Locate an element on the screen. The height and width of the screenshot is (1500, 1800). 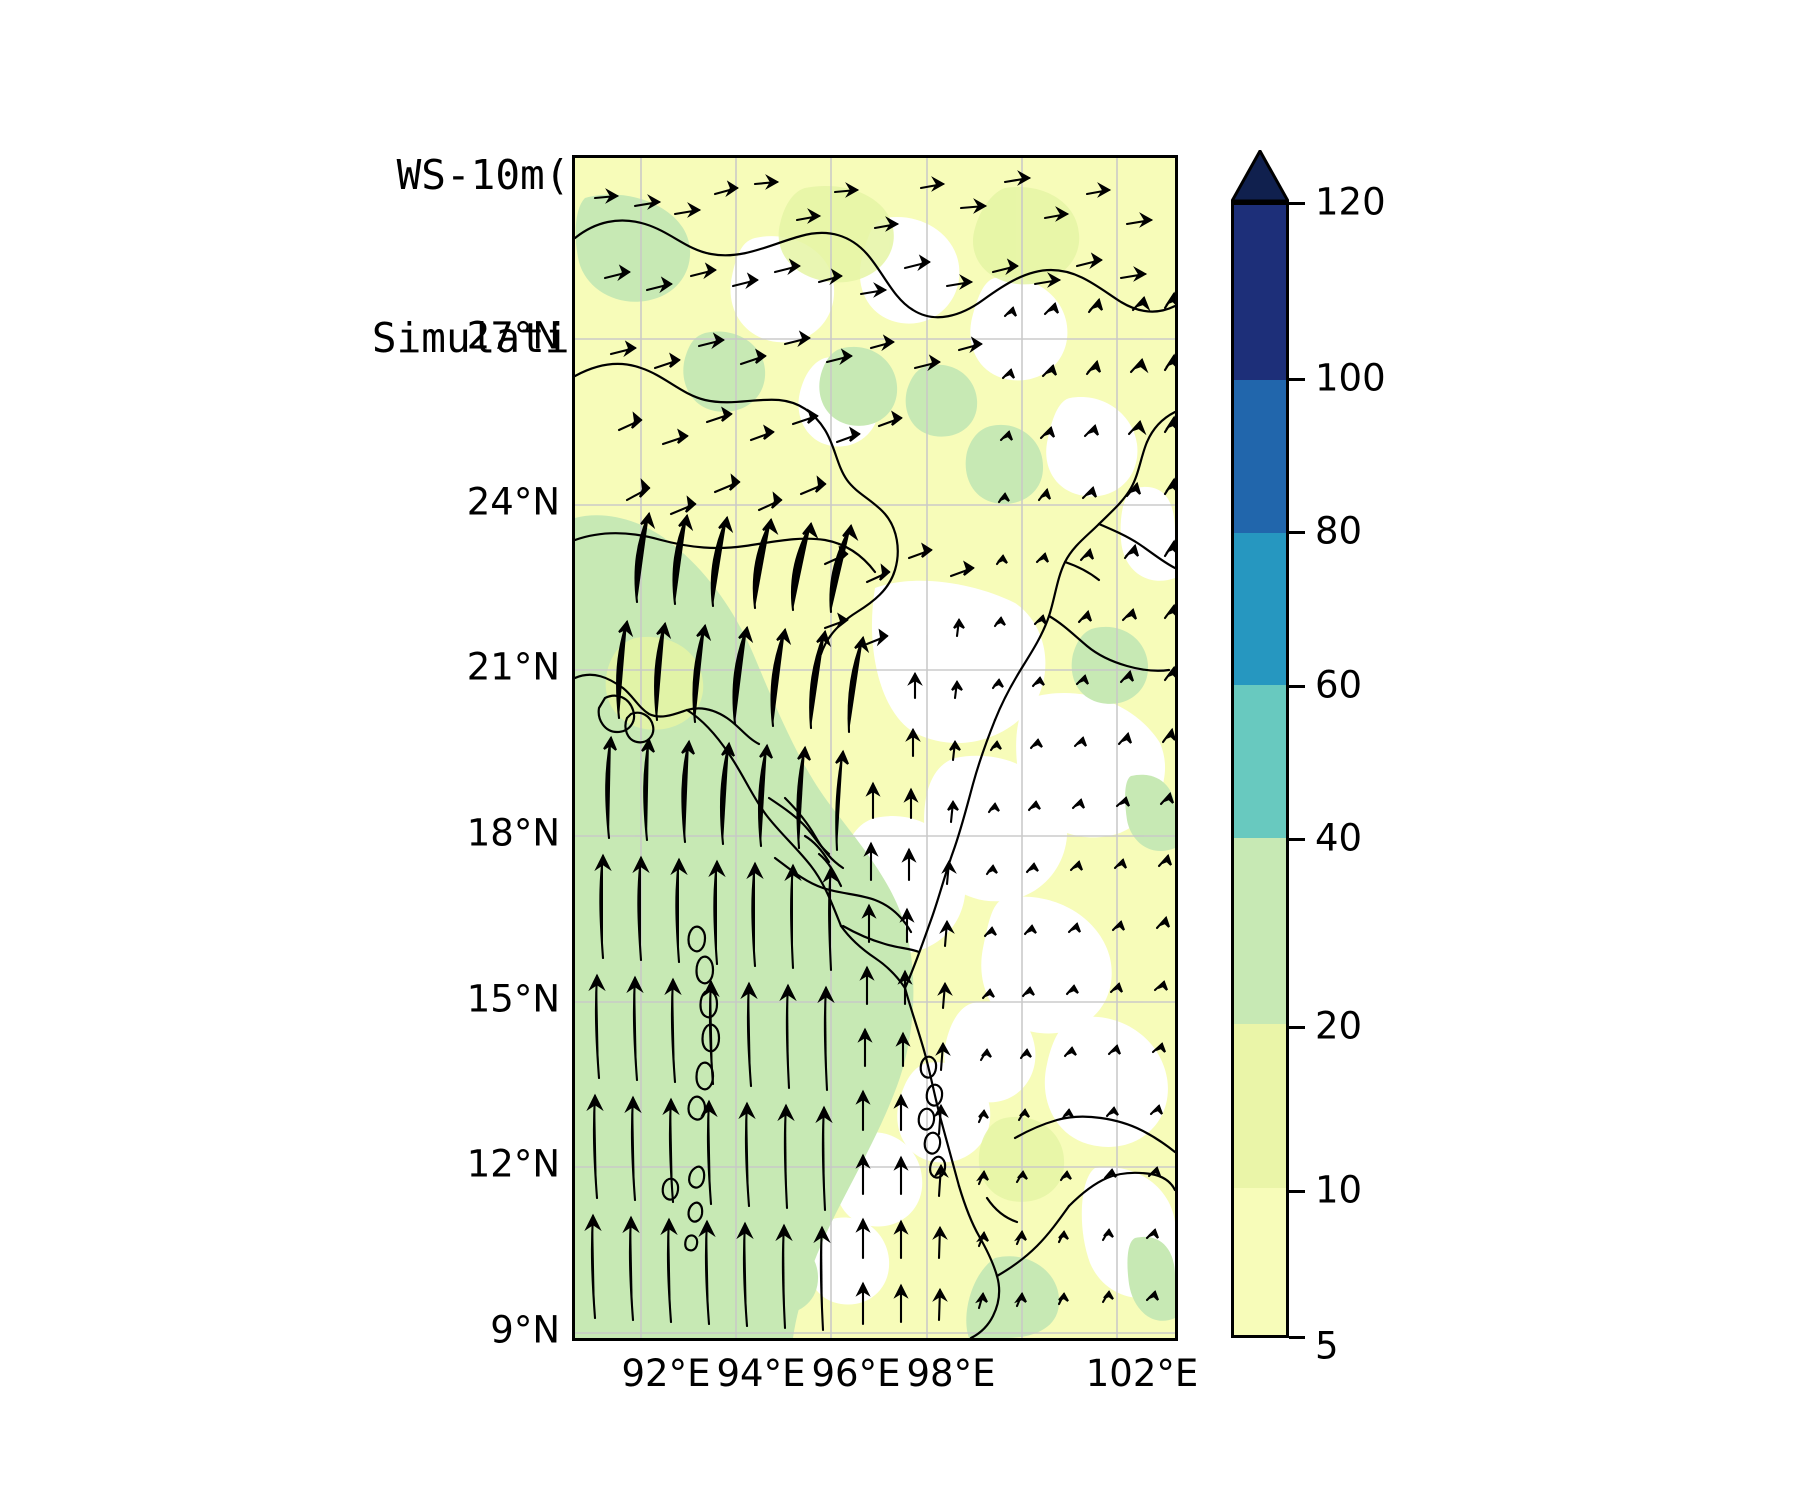
colorbar-tick-label-60: 60 is located at coordinates (1339, 685).